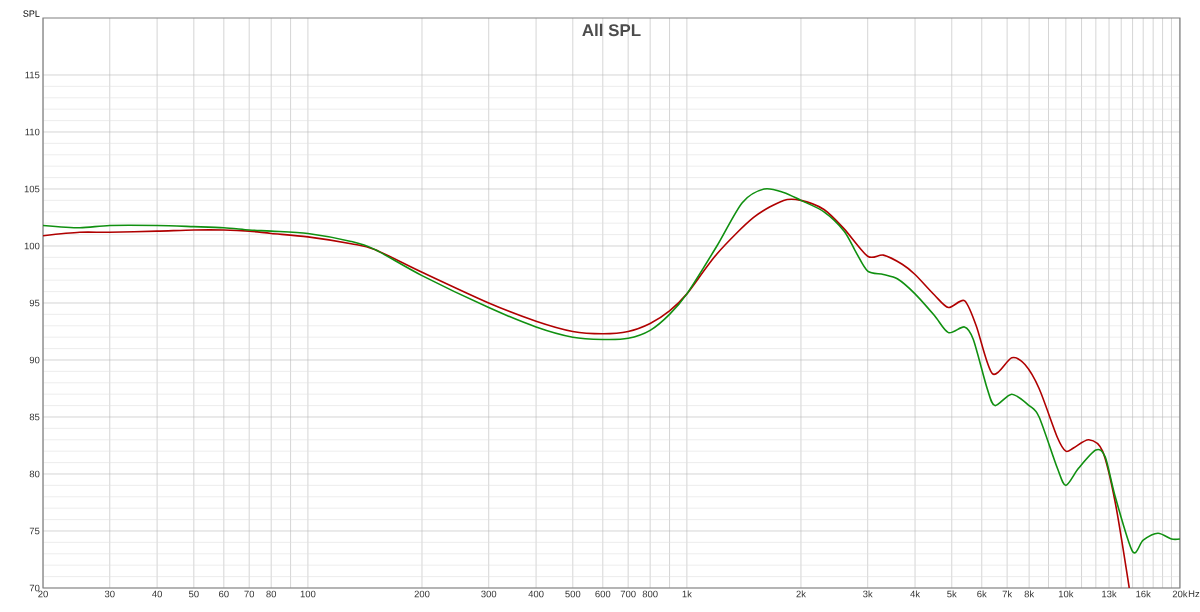  What do you see at coordinates (1180, 594) in the screenshot?
I see `x-tick-label: 20k` at bounding box center [1180, 594].